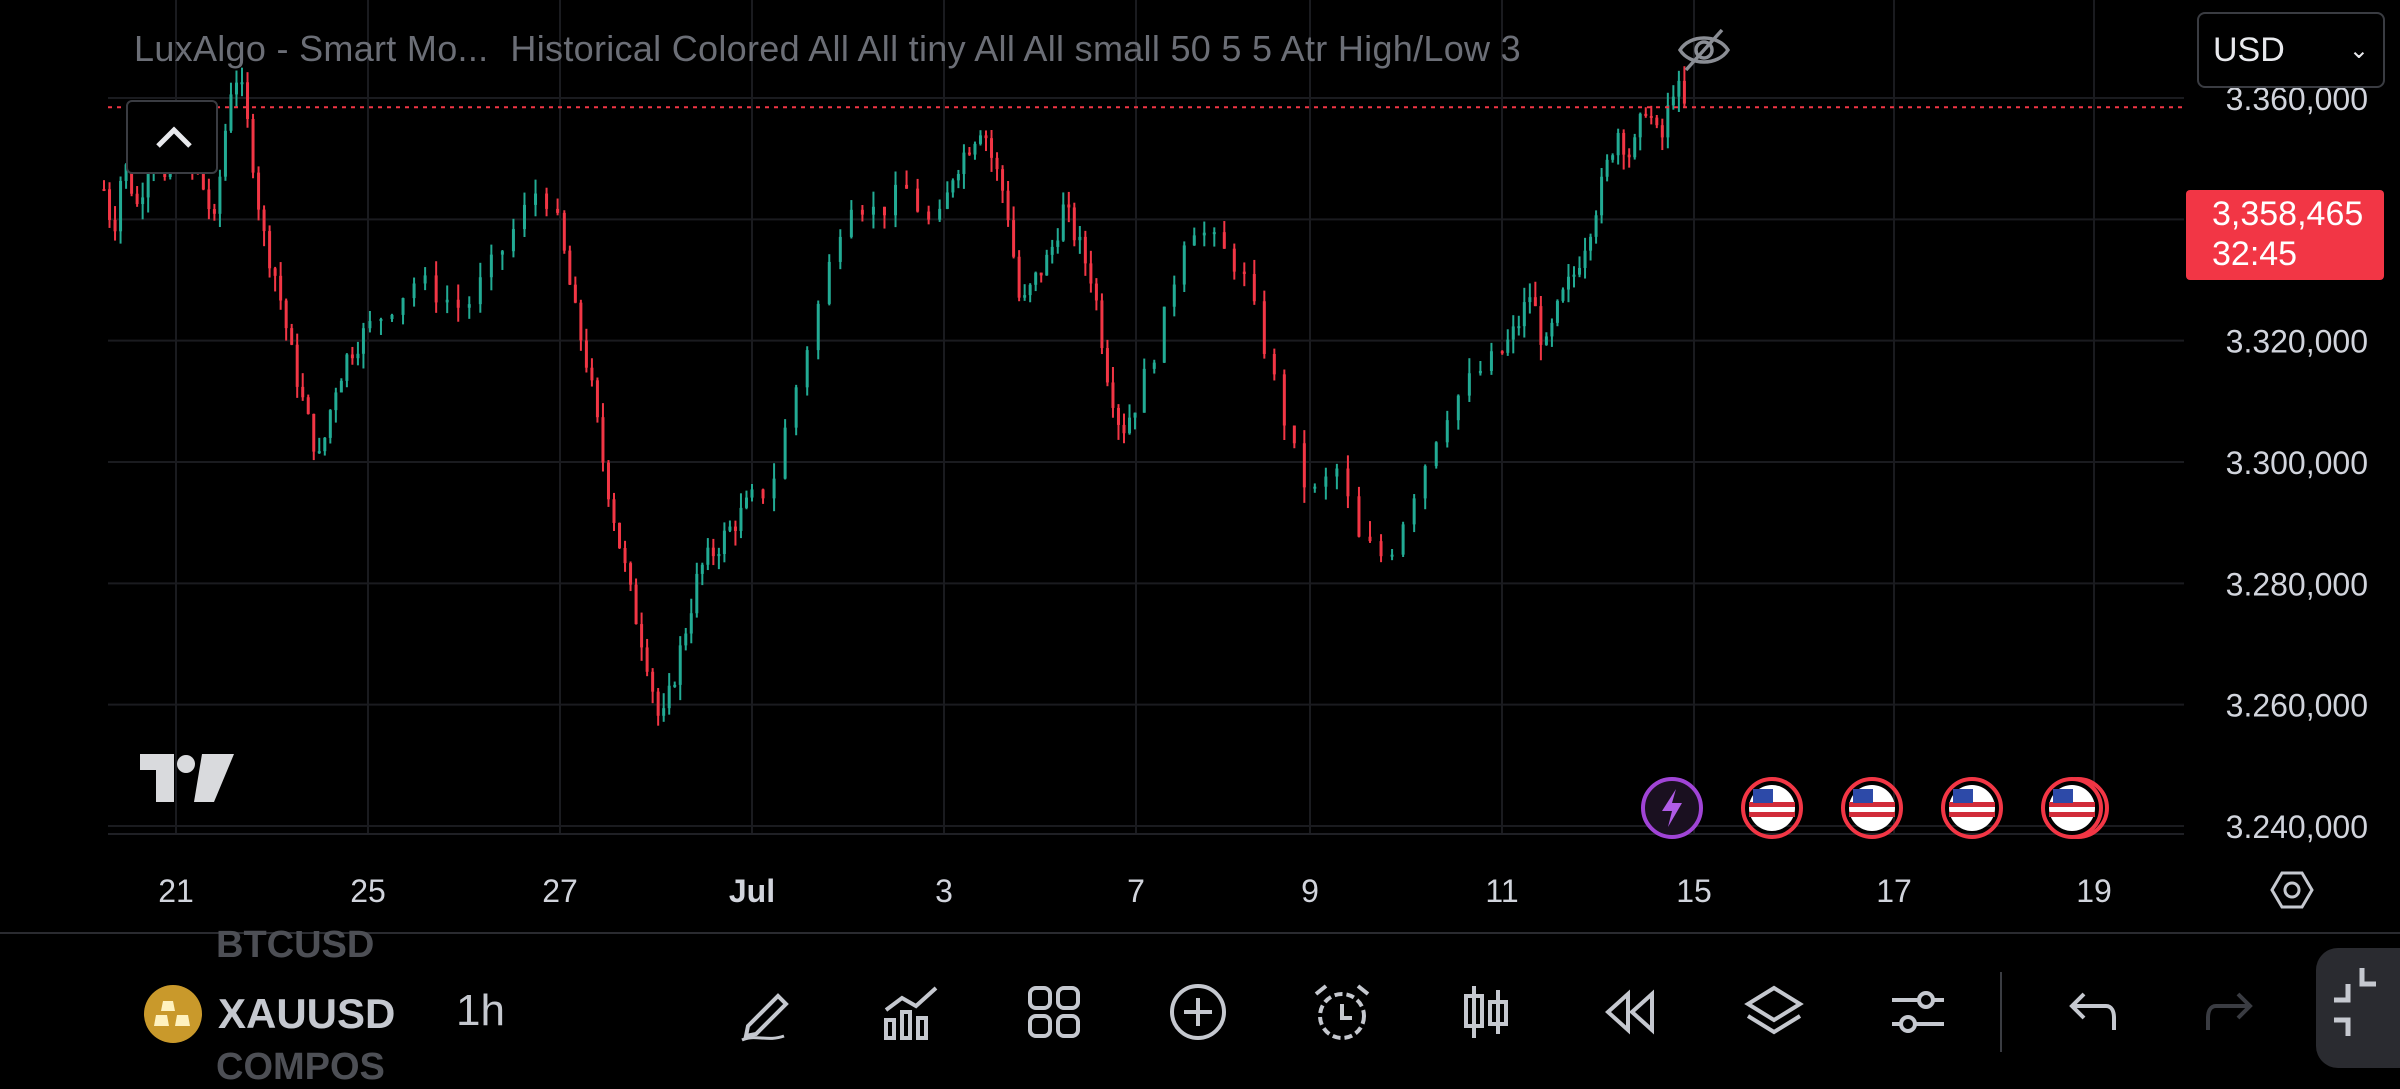 This screenshot has width=2400, height=1089. What do you see at coordinates (480, 1010) in the screenshot?
I see `interval-selector: 1h` at bounding box center [480, 1010].